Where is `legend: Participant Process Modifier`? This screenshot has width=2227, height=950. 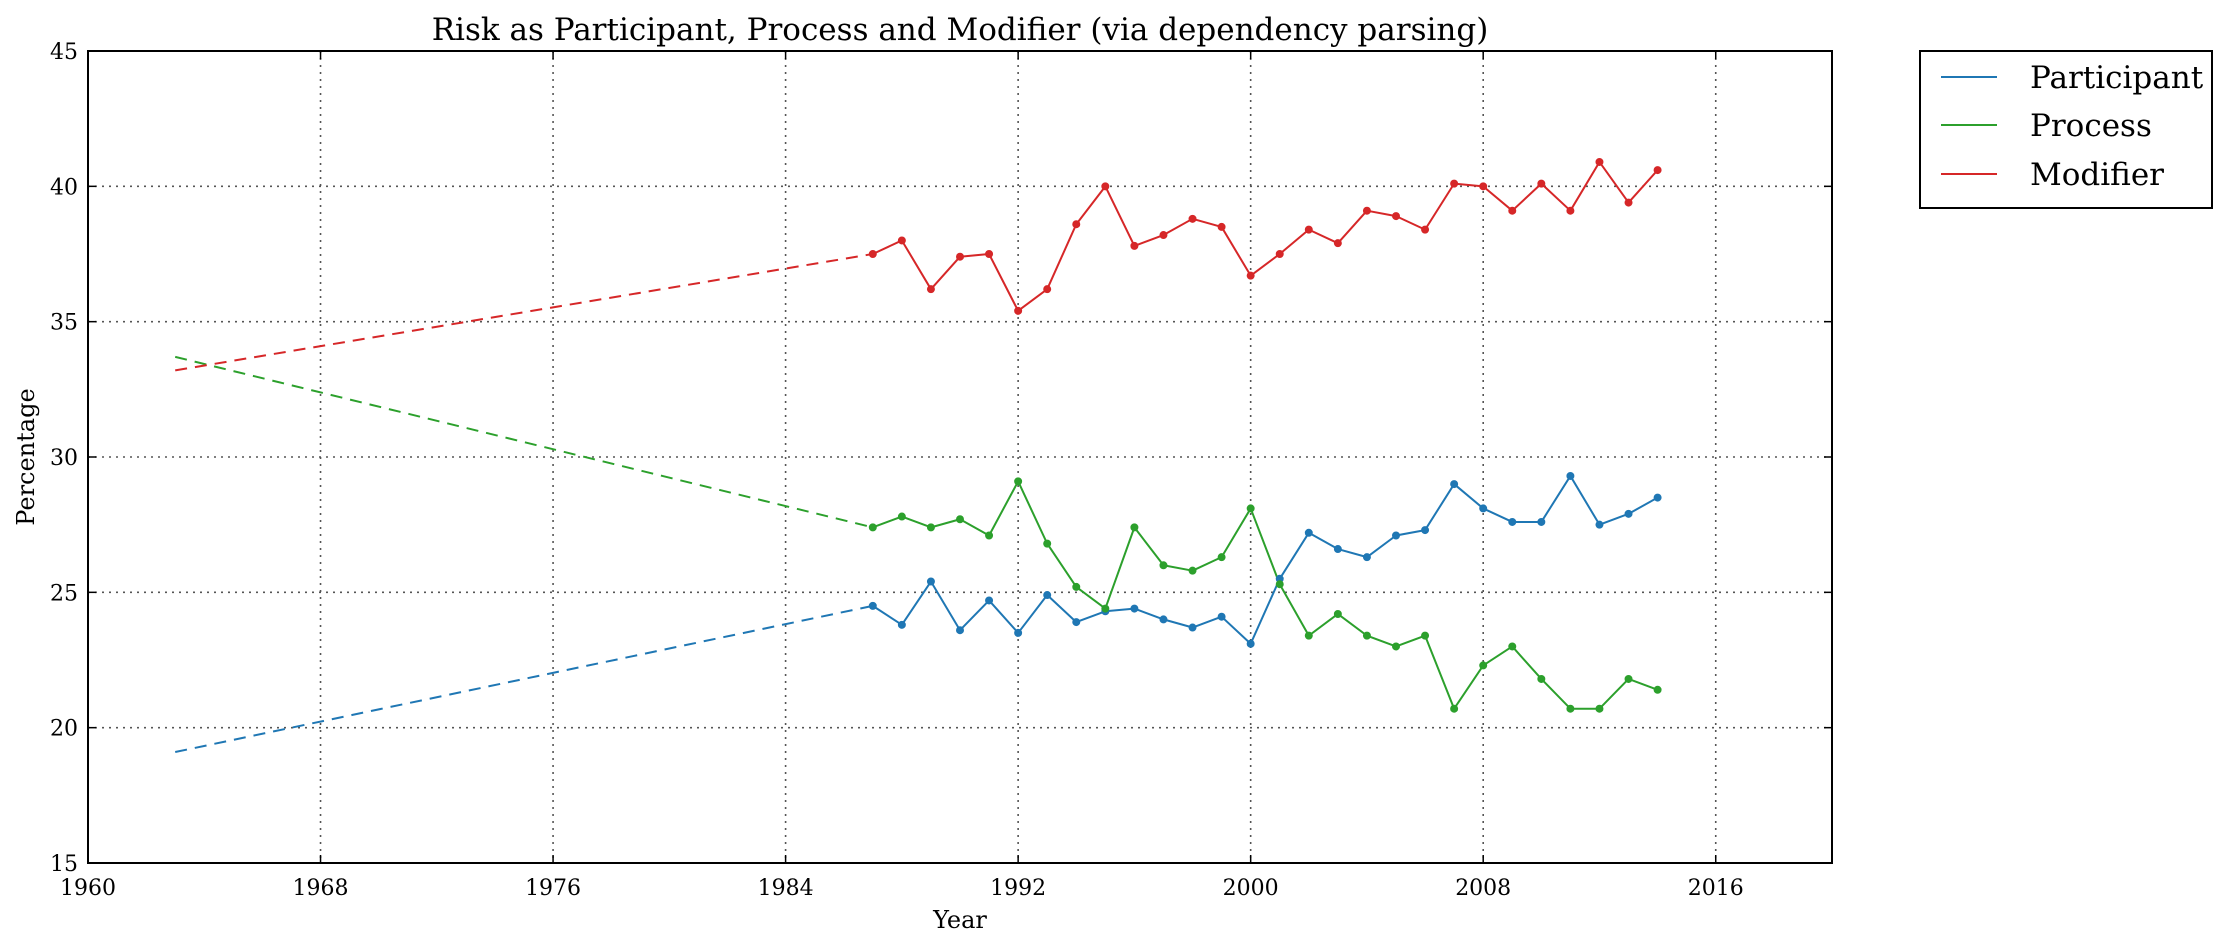 legend: Participant Process Modifier is located at coordinates (2066, 129).